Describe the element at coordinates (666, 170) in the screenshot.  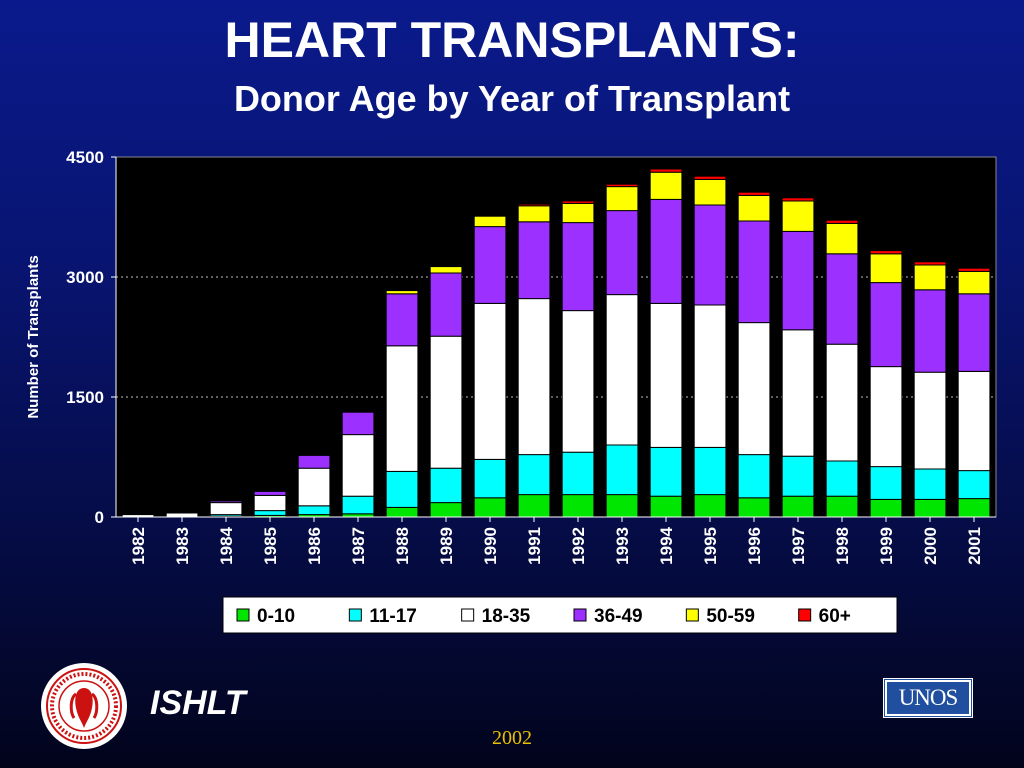
I see `bar-1994-60+` at that location.